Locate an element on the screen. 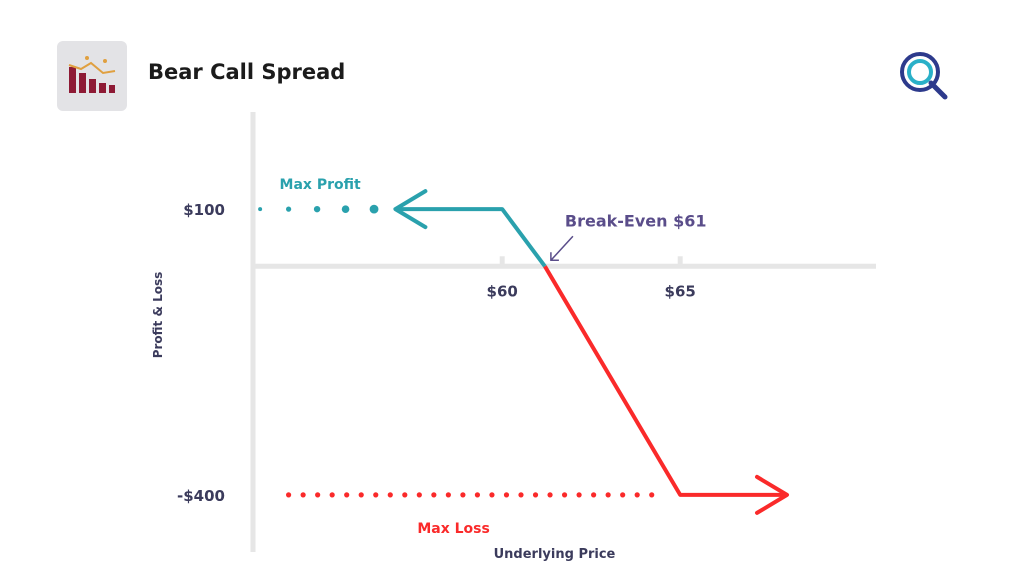  max-loss-label: Max Loss is located at coordinates (453, 529).